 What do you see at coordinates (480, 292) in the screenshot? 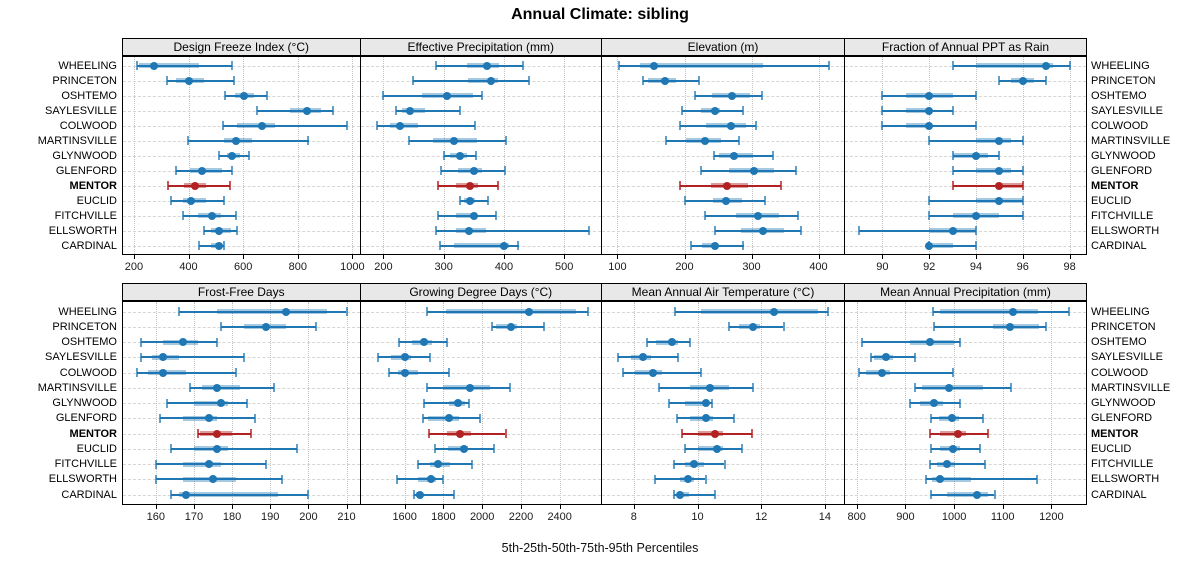
I see `panel-strip: Growing Degree Days (°C)` at bounding box center [480, 292].